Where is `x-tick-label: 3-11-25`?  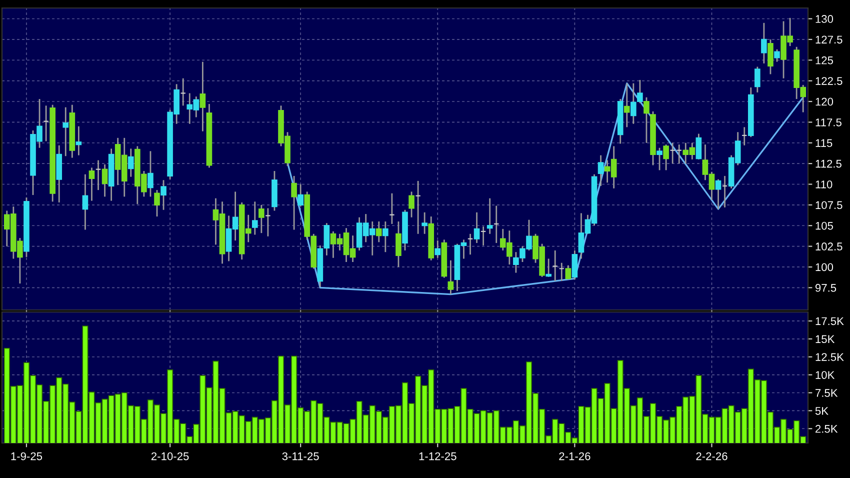 x-tick-label: 3-11-25 is located at coordinates (300, 456).